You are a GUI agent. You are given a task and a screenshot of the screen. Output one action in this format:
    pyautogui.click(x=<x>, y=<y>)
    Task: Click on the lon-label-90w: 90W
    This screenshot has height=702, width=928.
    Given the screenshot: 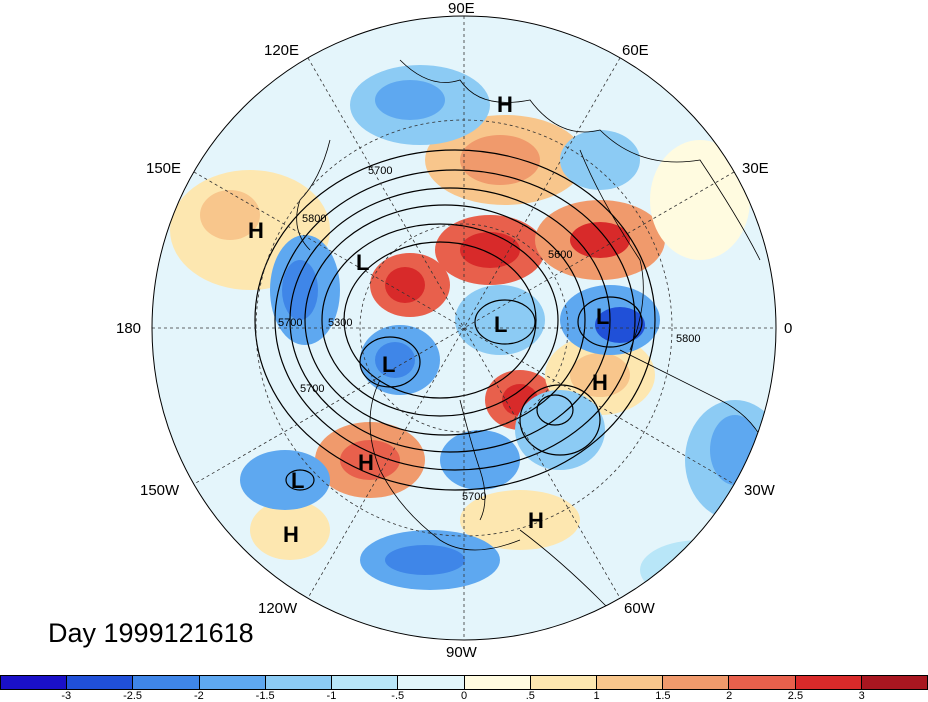 What is the action you would take?
    pyautogui.click(x=461, y=652)
    